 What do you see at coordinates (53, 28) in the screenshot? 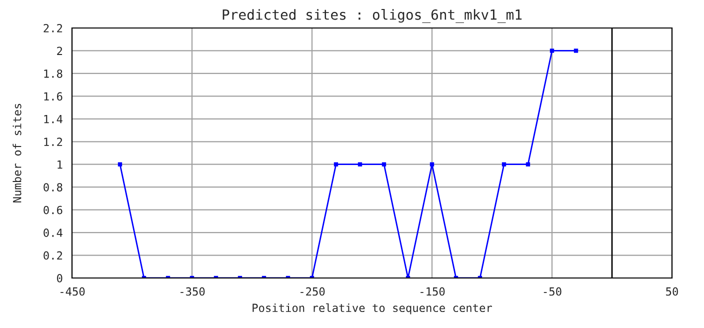
I see `y-tick-label: 2.2` at bounding box center [53, 28].